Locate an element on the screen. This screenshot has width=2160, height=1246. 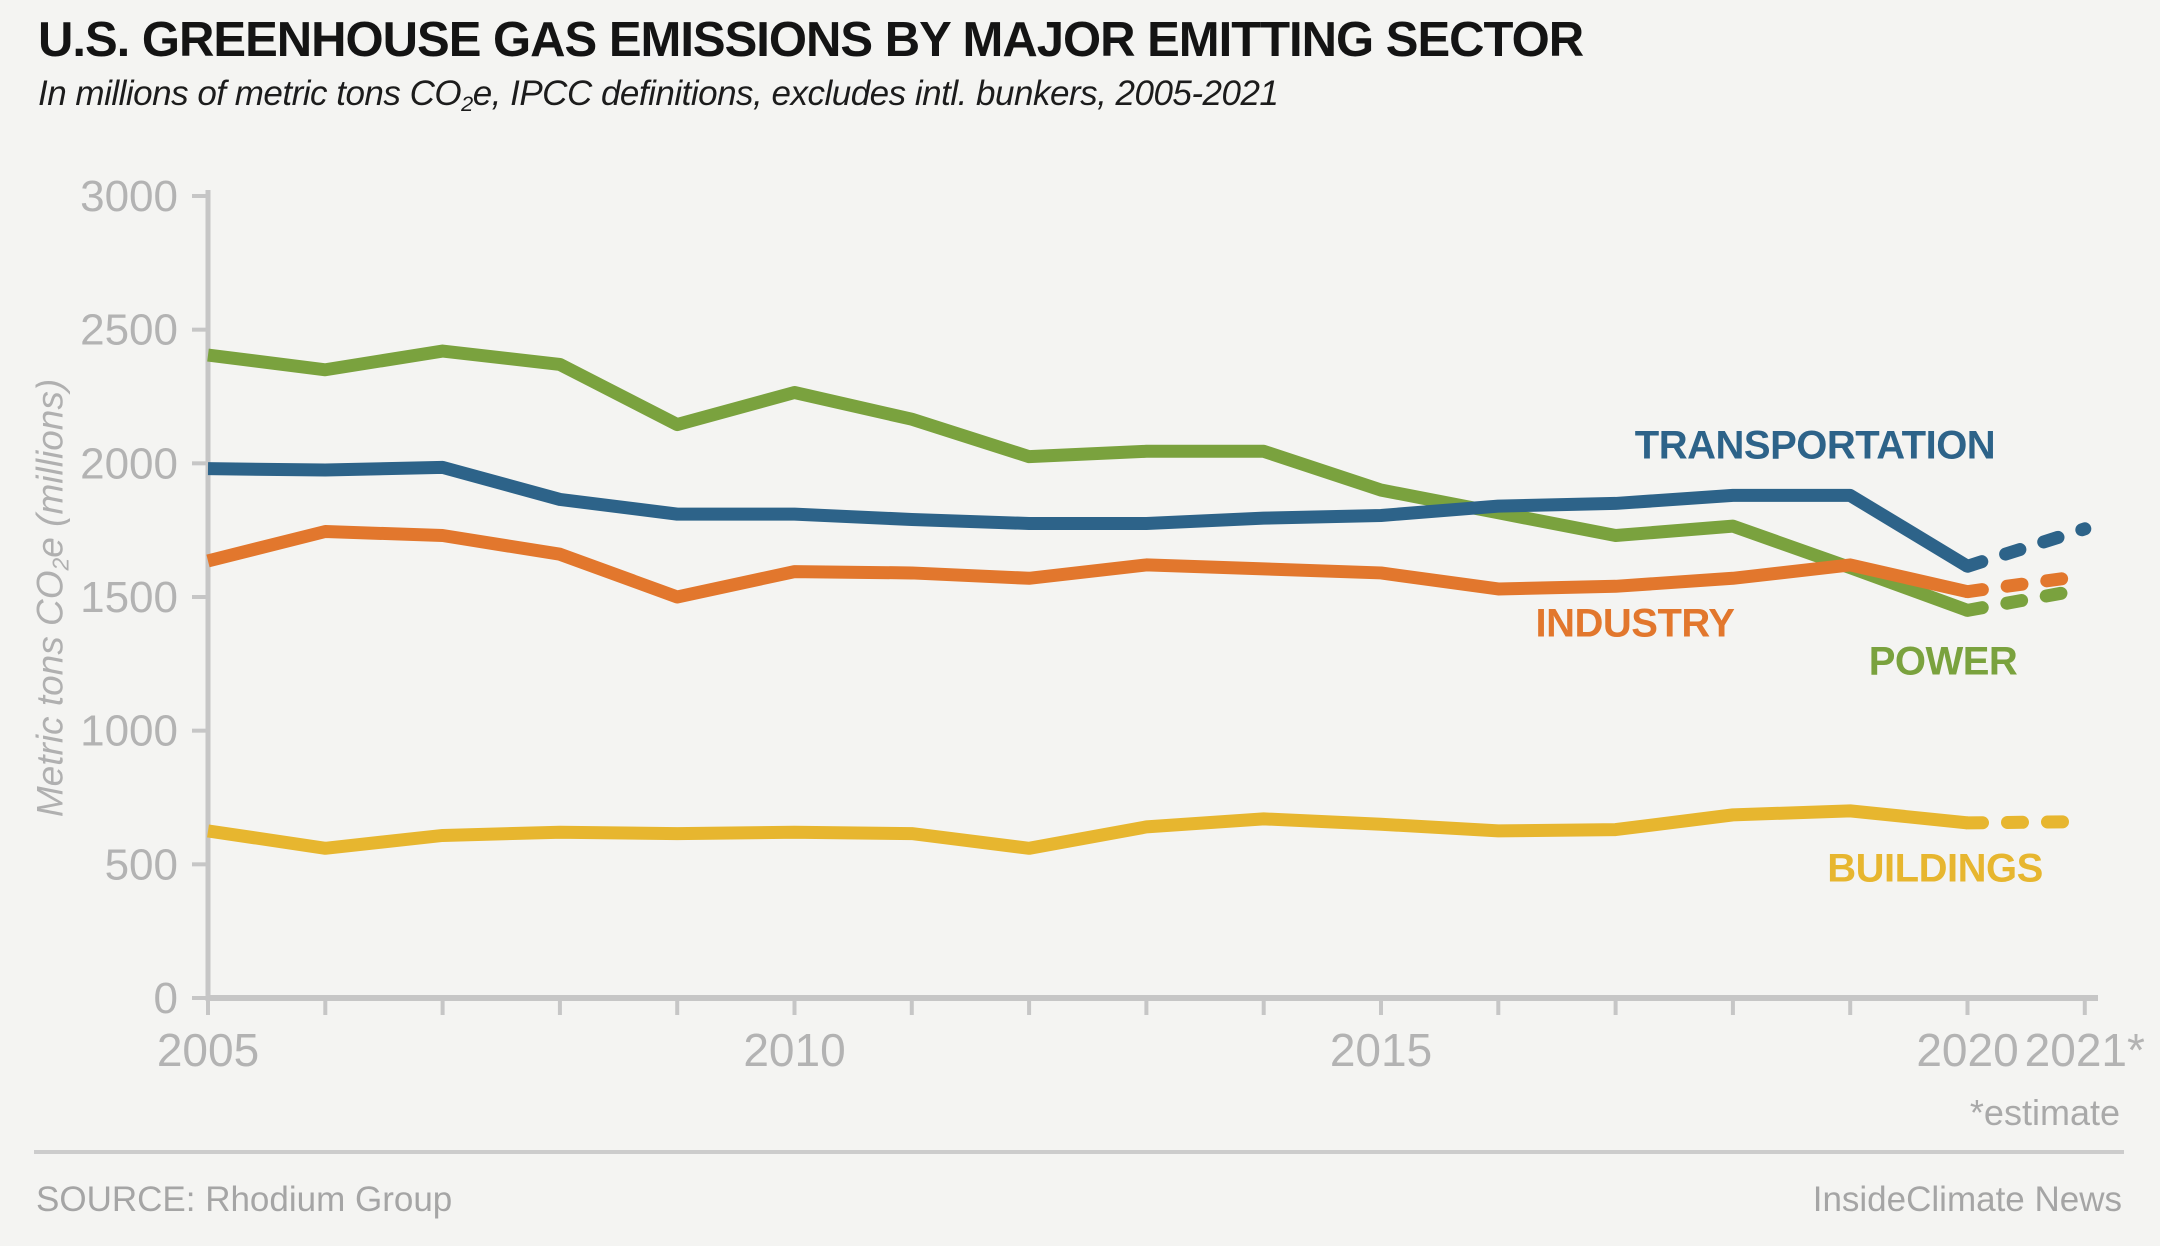
series-line-buildings is located at coordinates (1088, 829).